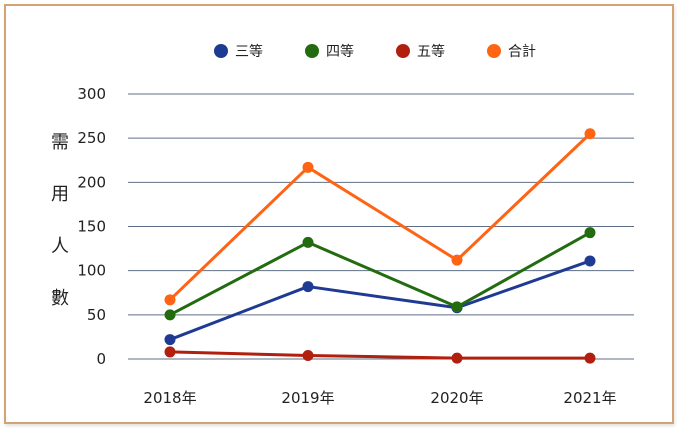 The width and height of the screenshot is (680, 431). I want to click on y-axis-label-char: 用, so click(60, 194).